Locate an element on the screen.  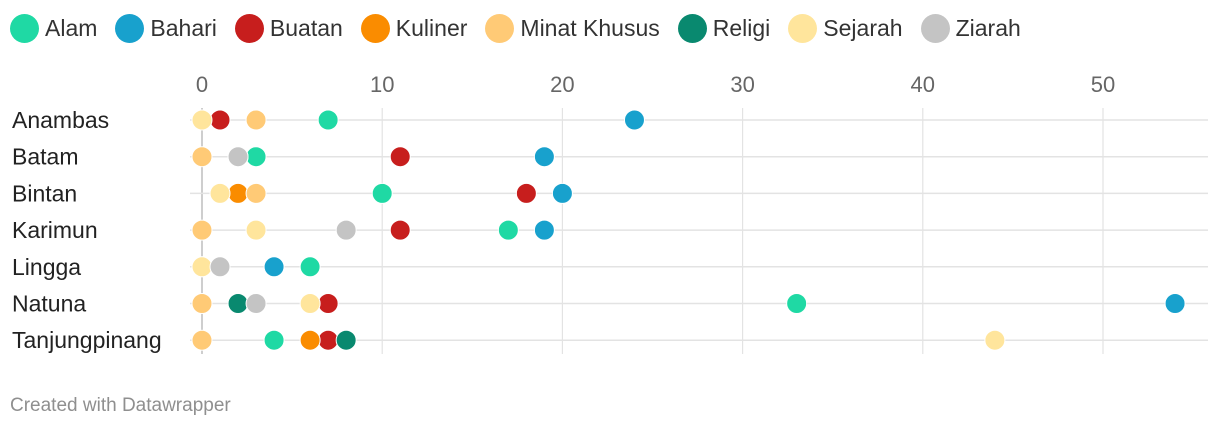
dot-bahari-lingga is located at coordinates (274, 267).